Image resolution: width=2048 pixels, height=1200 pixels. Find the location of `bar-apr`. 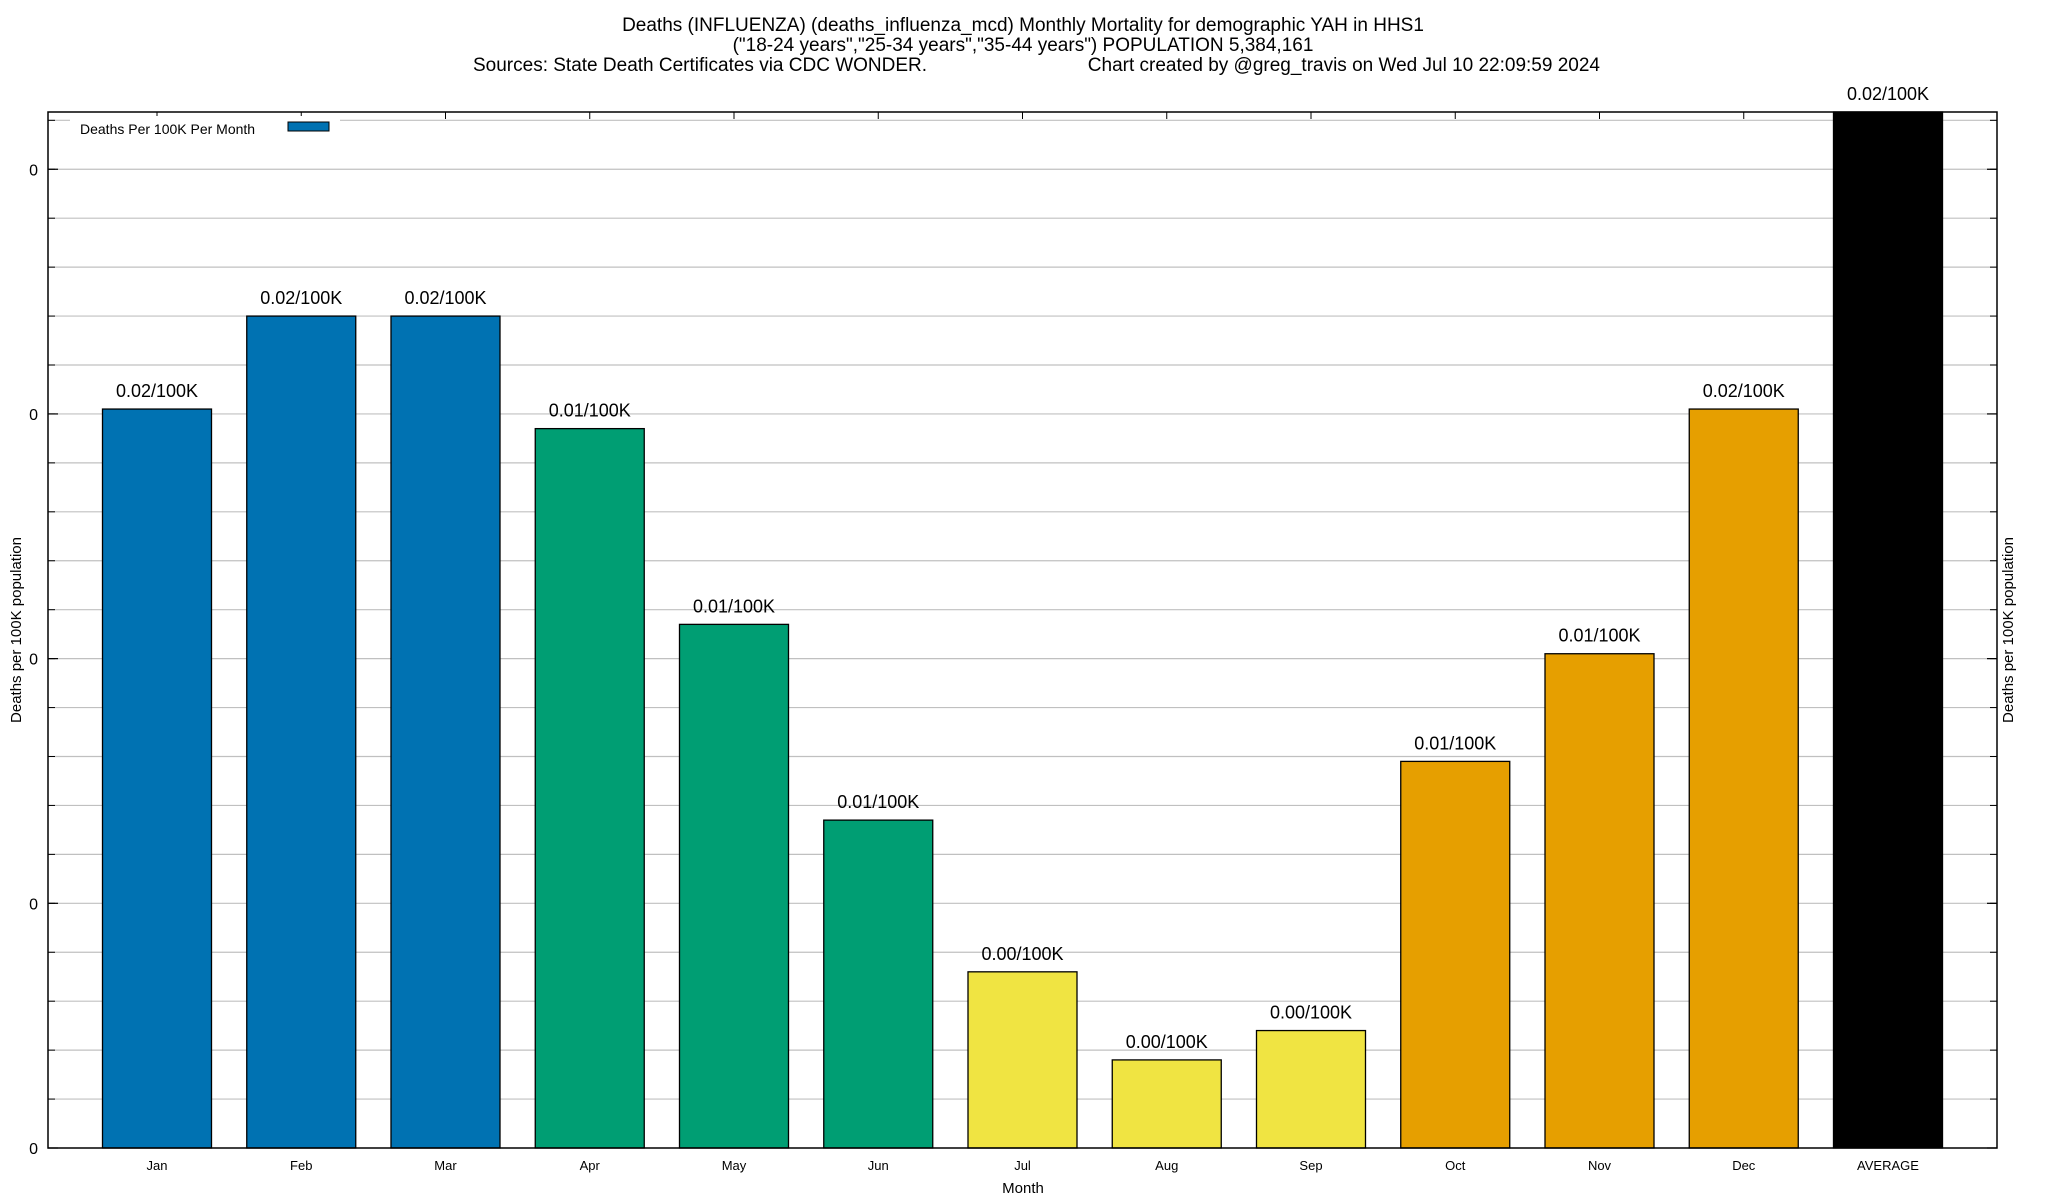

bar-apr is located at coordinates (589, 788).